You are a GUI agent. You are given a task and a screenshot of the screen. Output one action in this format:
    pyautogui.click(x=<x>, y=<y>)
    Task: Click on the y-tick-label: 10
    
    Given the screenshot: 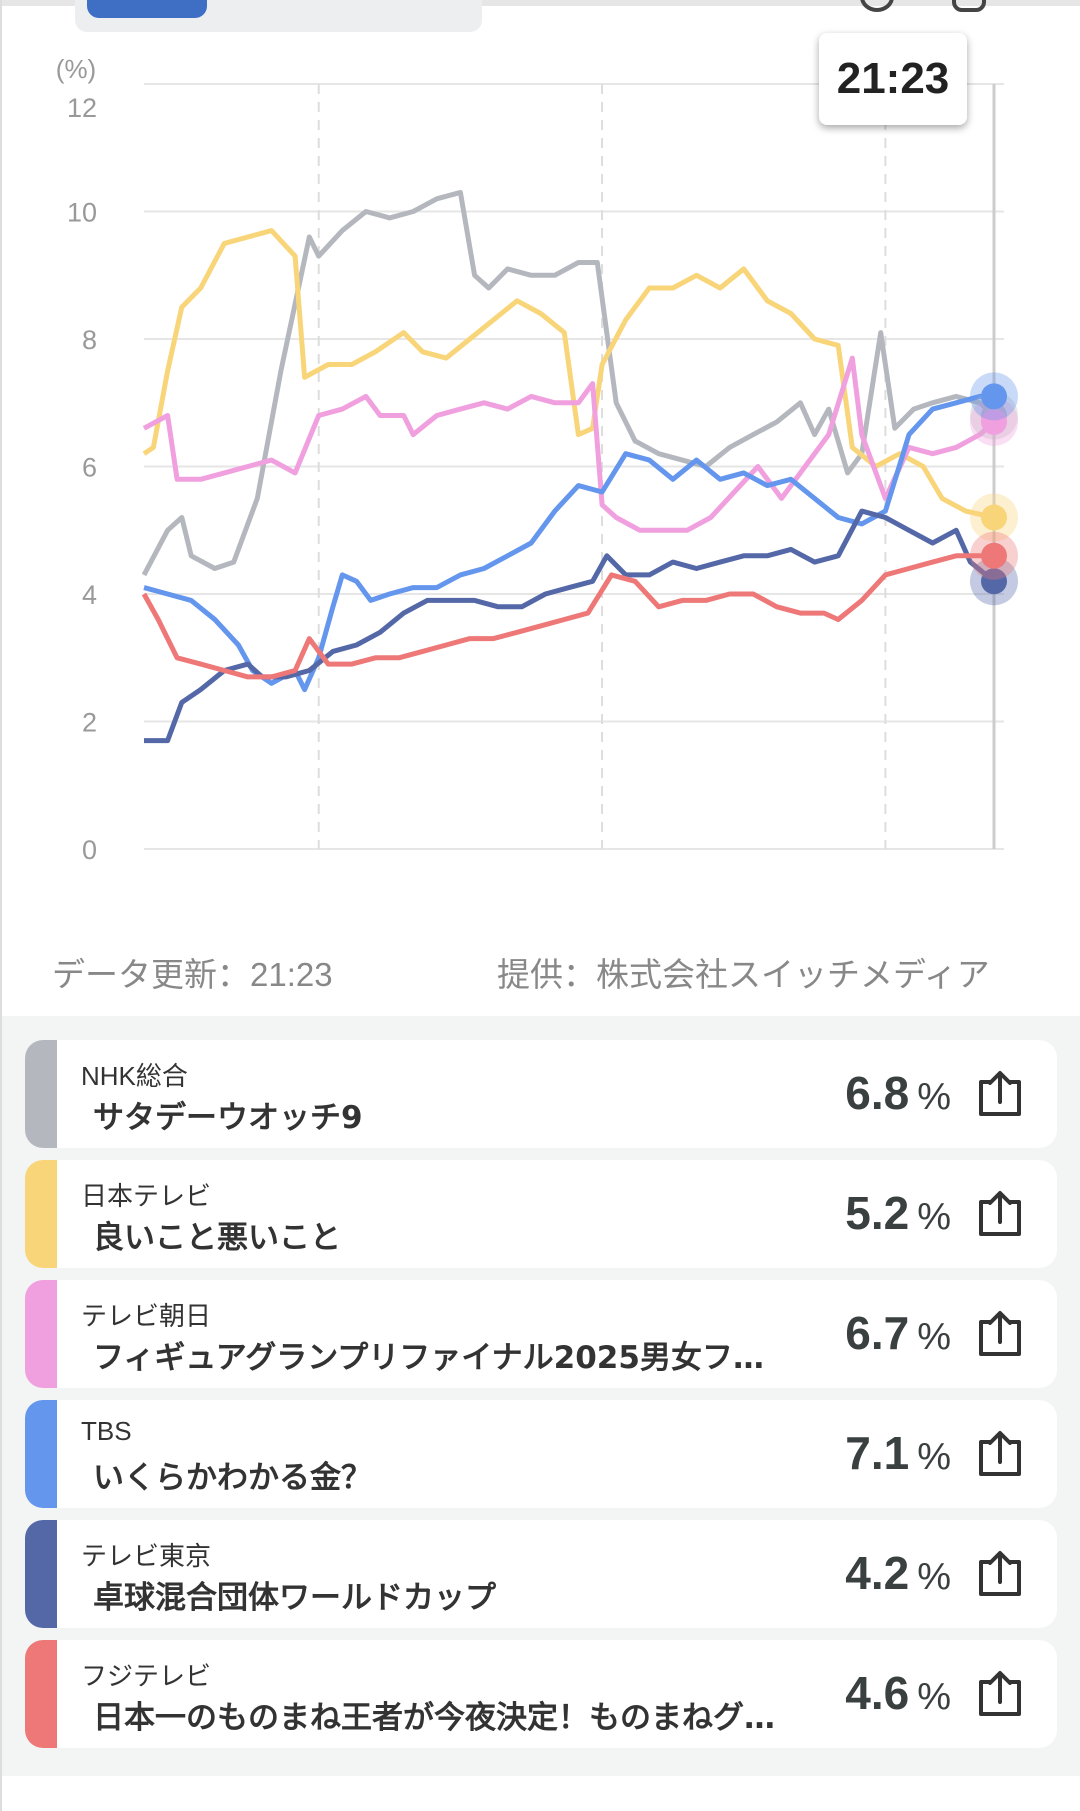 What is the action you would take?
    pyautogui.click(x=82, y=213)
    